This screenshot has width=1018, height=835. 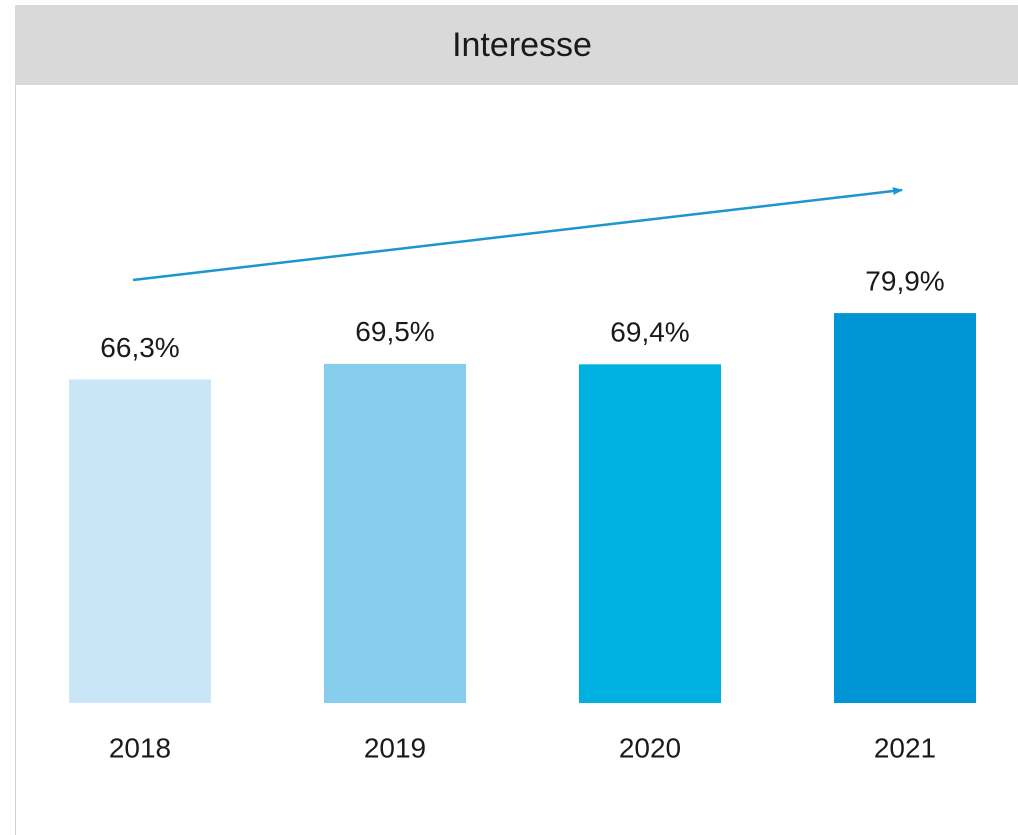 I want to click on value-label: 79,9%, so click(x=904, y=280).